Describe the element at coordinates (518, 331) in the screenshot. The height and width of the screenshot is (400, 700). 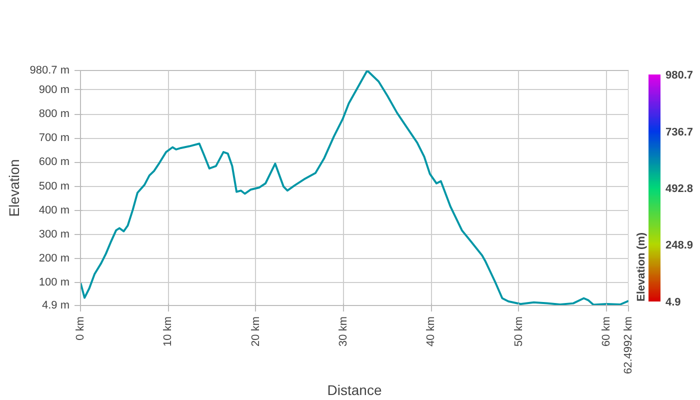
I see `x-tick-label: 50 km` at that location.